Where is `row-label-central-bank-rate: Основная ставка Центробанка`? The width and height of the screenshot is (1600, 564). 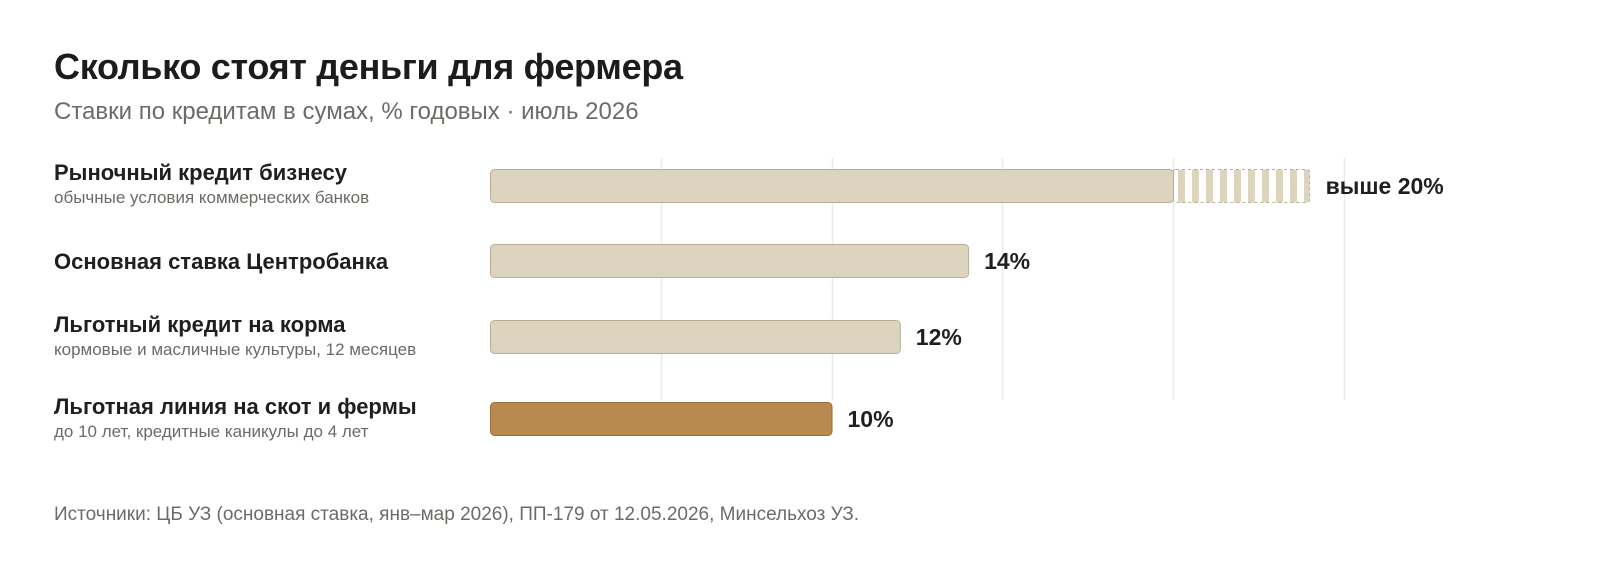 row-label-central-bank-rate: Основная ставка Центробанка is located at coordinates (221, 262).